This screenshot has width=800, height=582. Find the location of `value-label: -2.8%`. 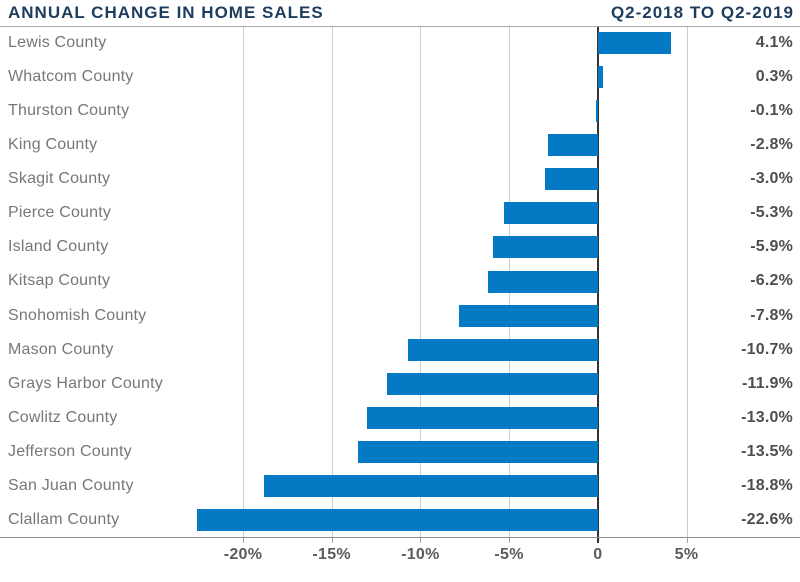

value-label: -2.8% is located at coordinates (771, 145).